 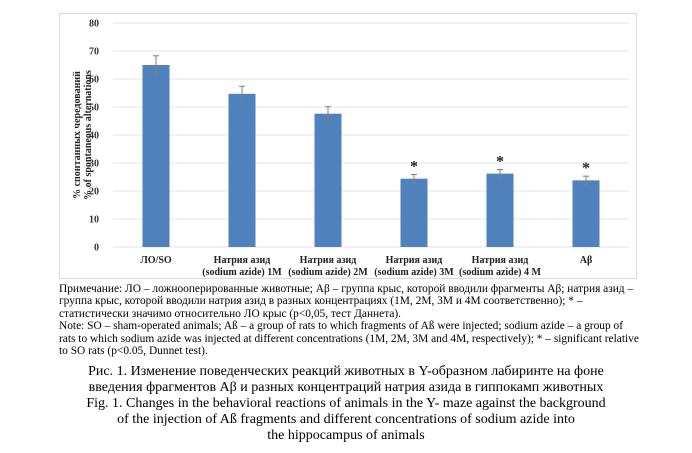 What do you see at coordinates (94, 24) in the screenshot?
I see `y-tick-label: 80` at bounding box center [94, 24].